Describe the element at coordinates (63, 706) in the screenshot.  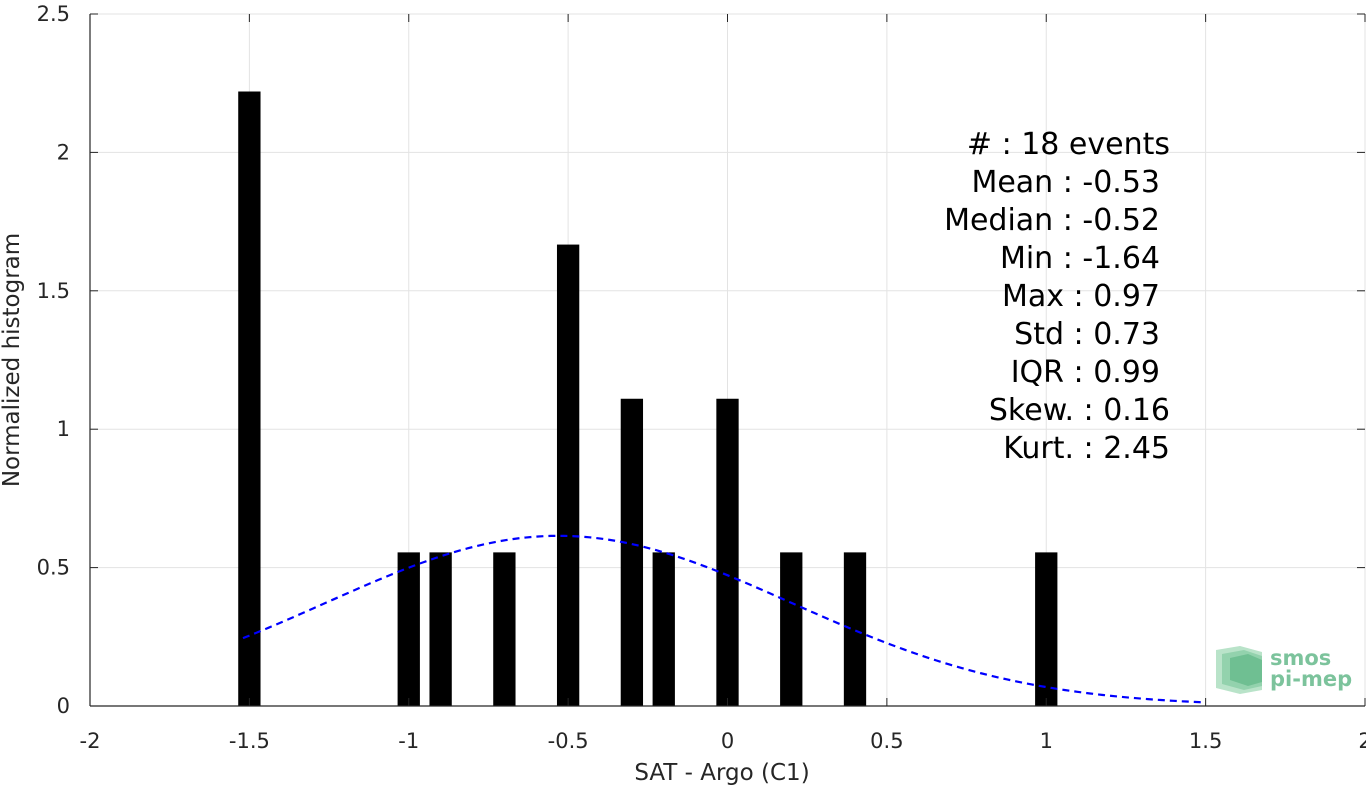
I see `y-tick-label: 0` at that location.